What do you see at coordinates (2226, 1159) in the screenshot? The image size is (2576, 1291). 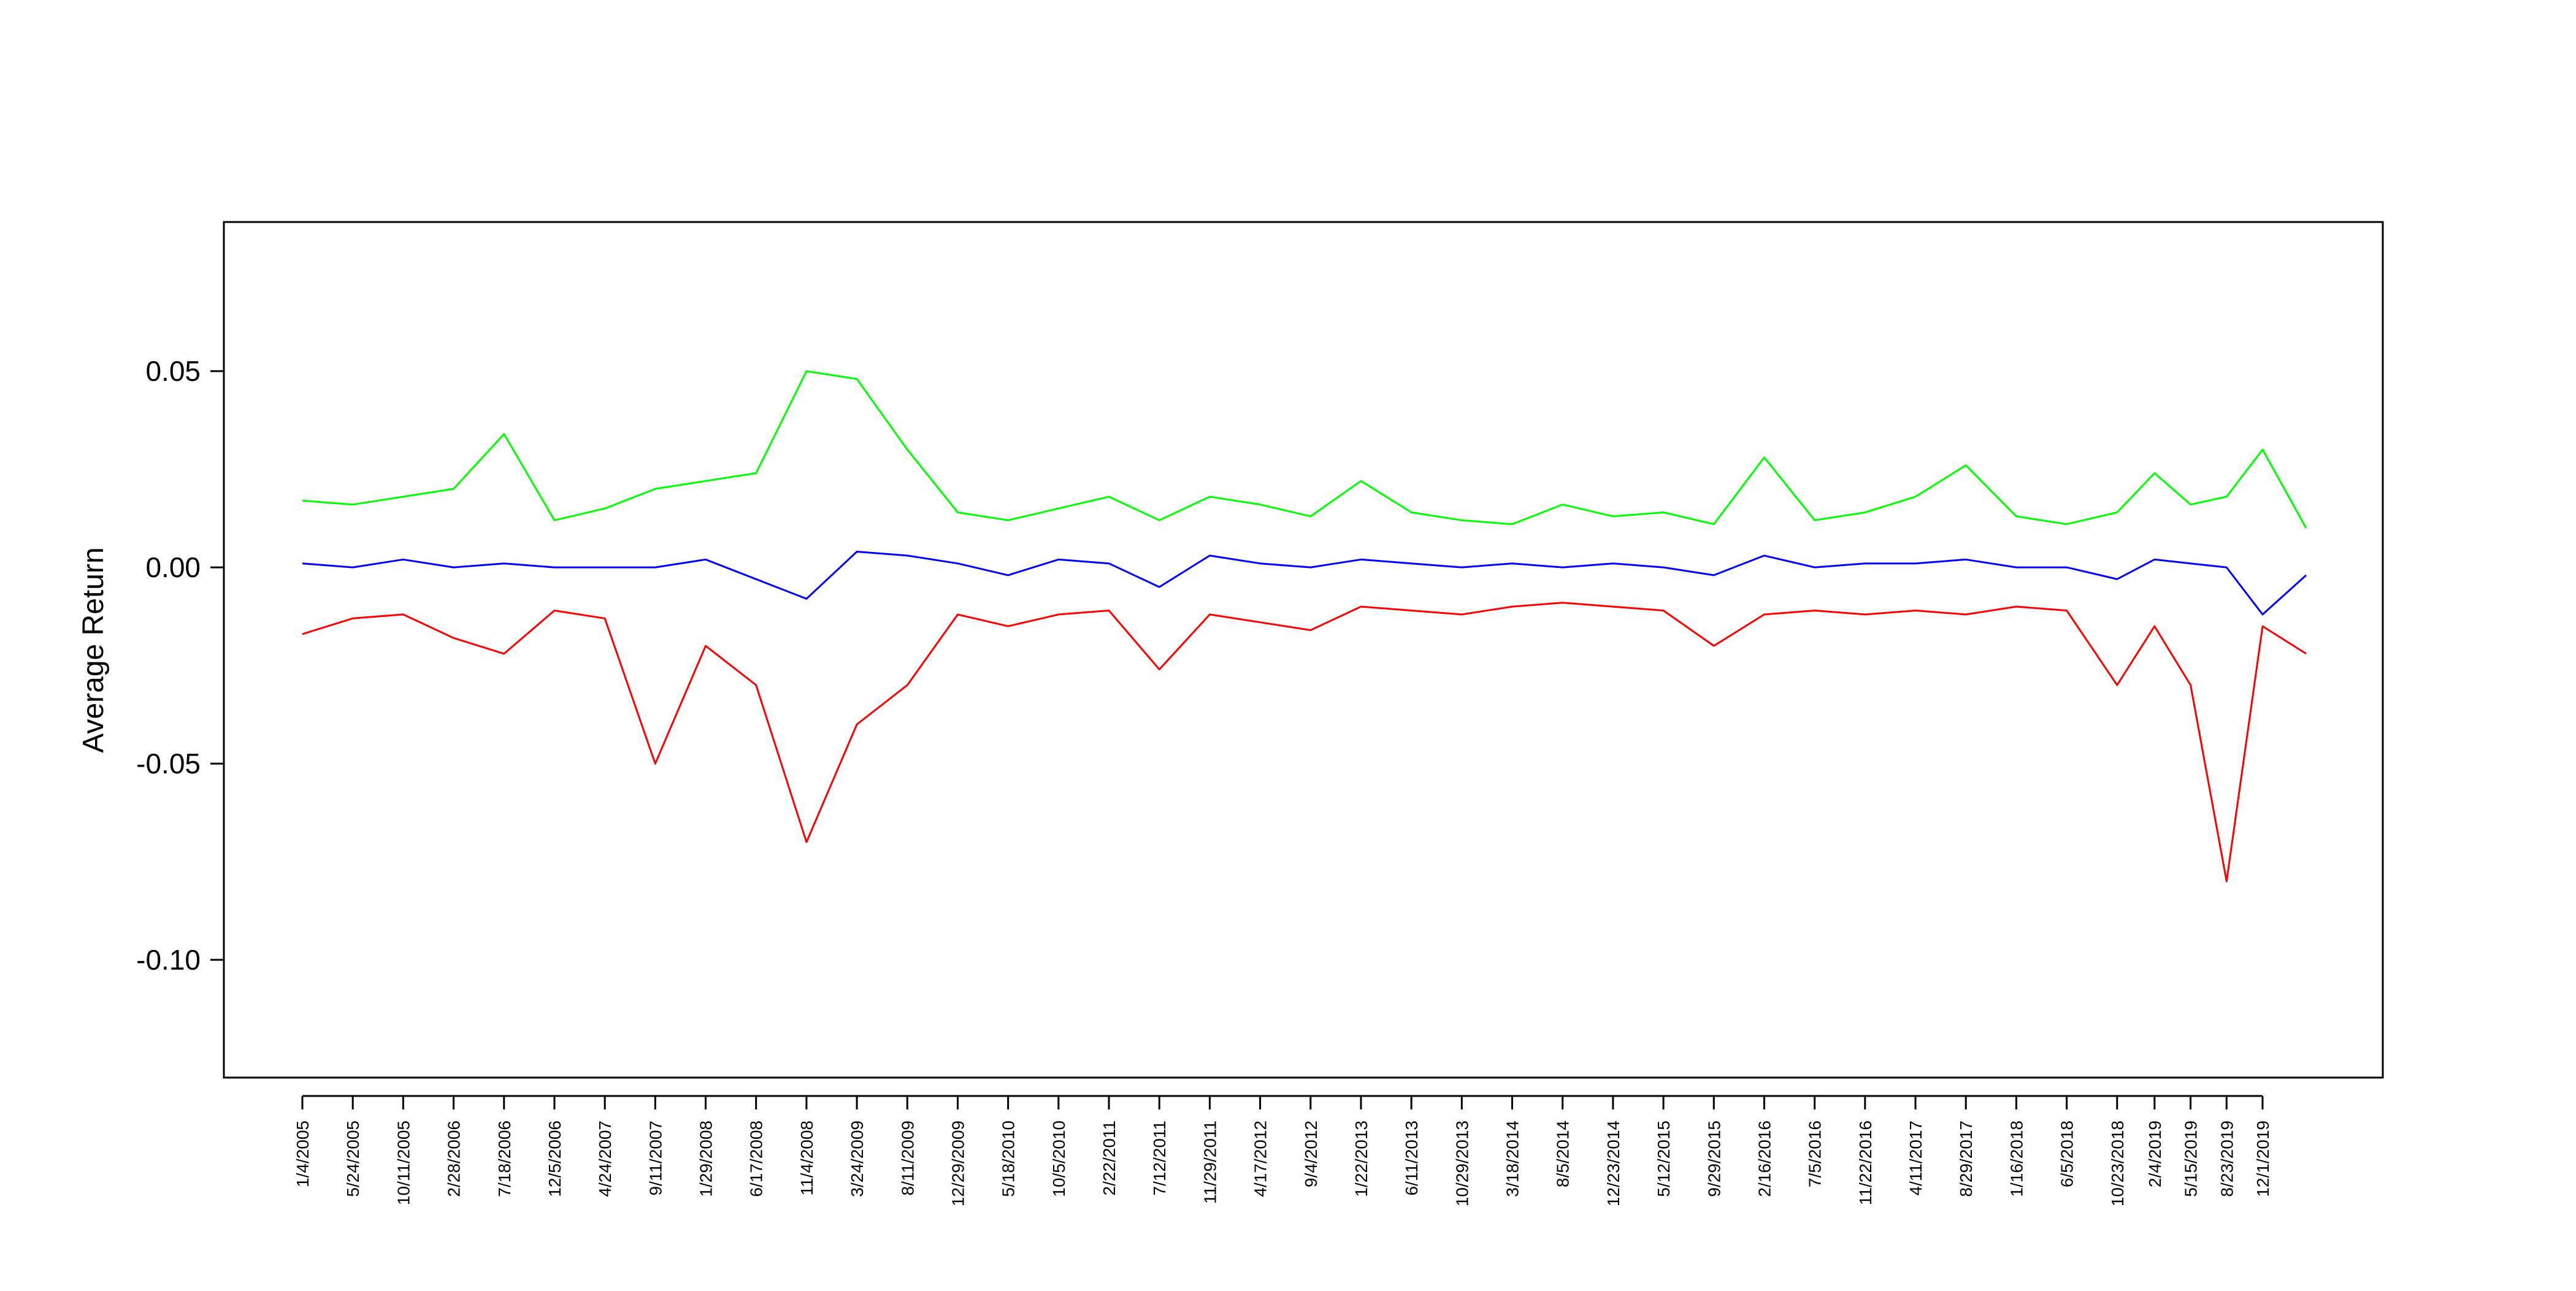 I see `x-tick-label: 8/23/2019` at bounding box center [2226, 1159].